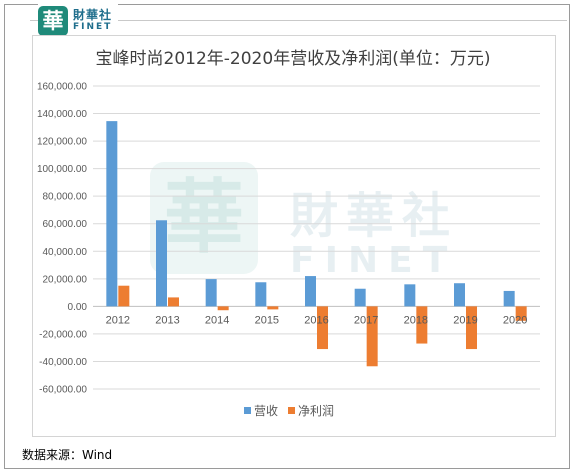  Describe the element at coordinates (65, 252) in the screenshot. I see `y-tick-label: 40,000.00` at that location.